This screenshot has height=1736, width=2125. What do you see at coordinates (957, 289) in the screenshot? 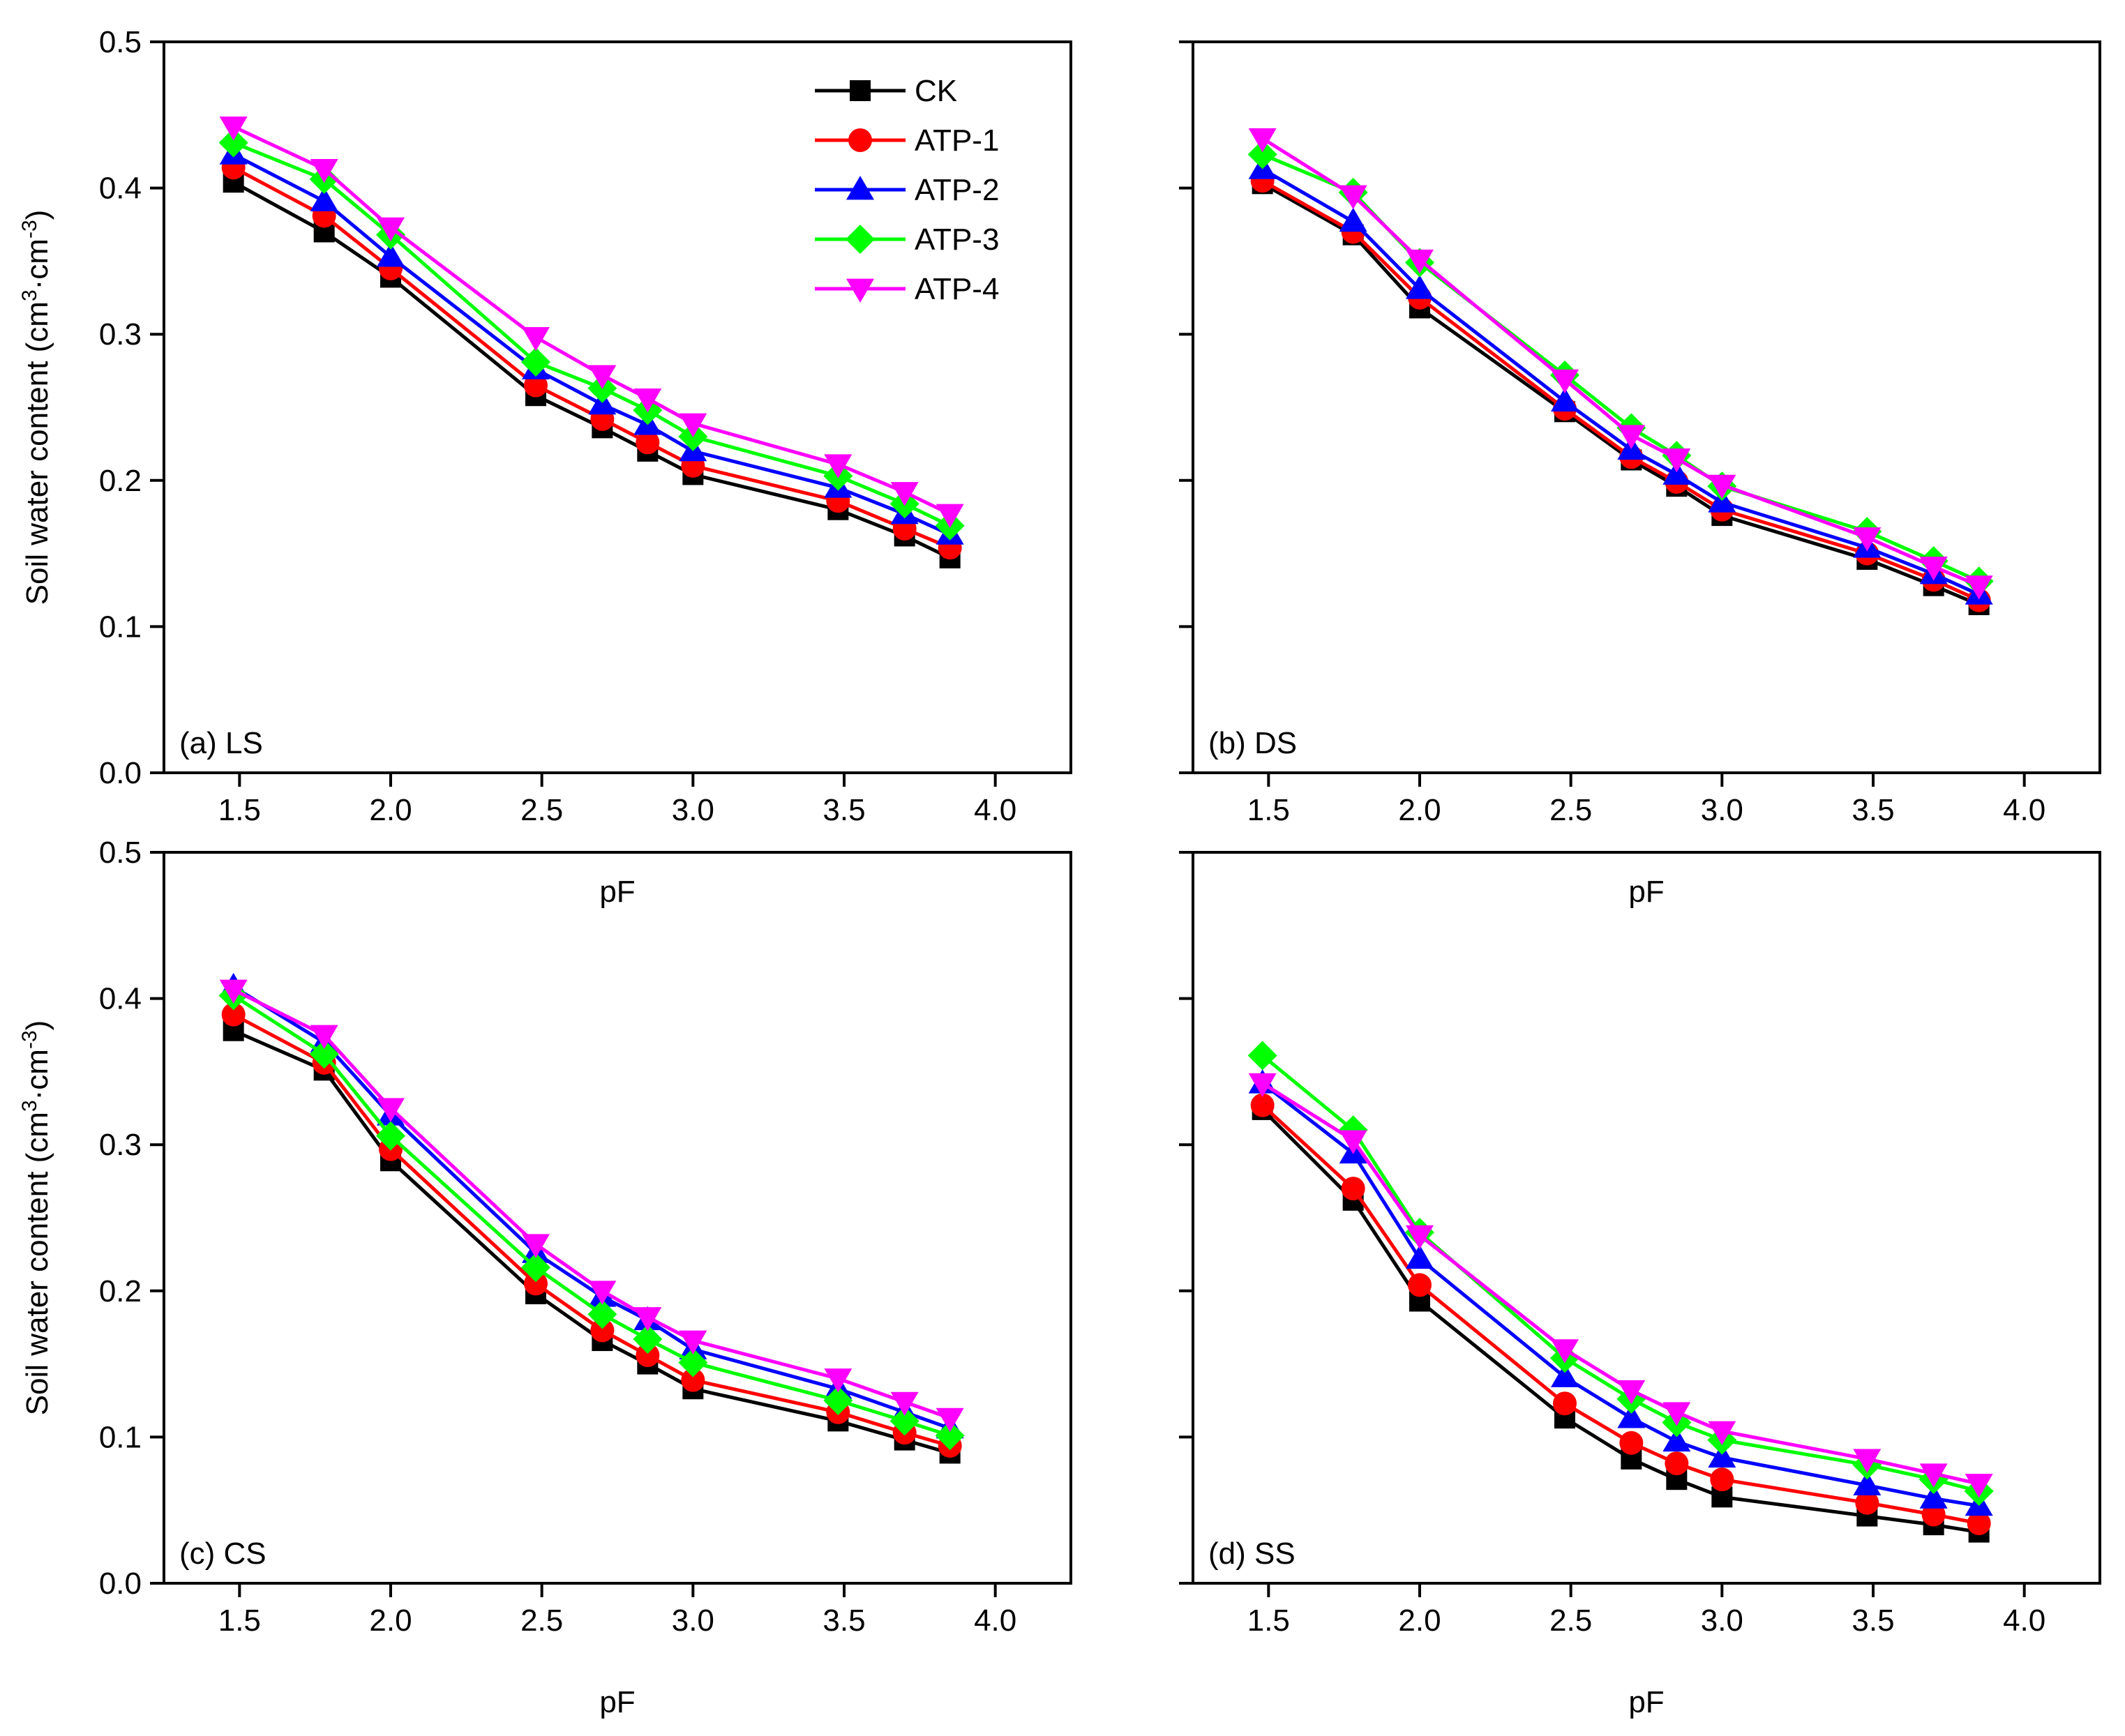
I see `legend-label: ATP-4` at bounding box center [957, 289].